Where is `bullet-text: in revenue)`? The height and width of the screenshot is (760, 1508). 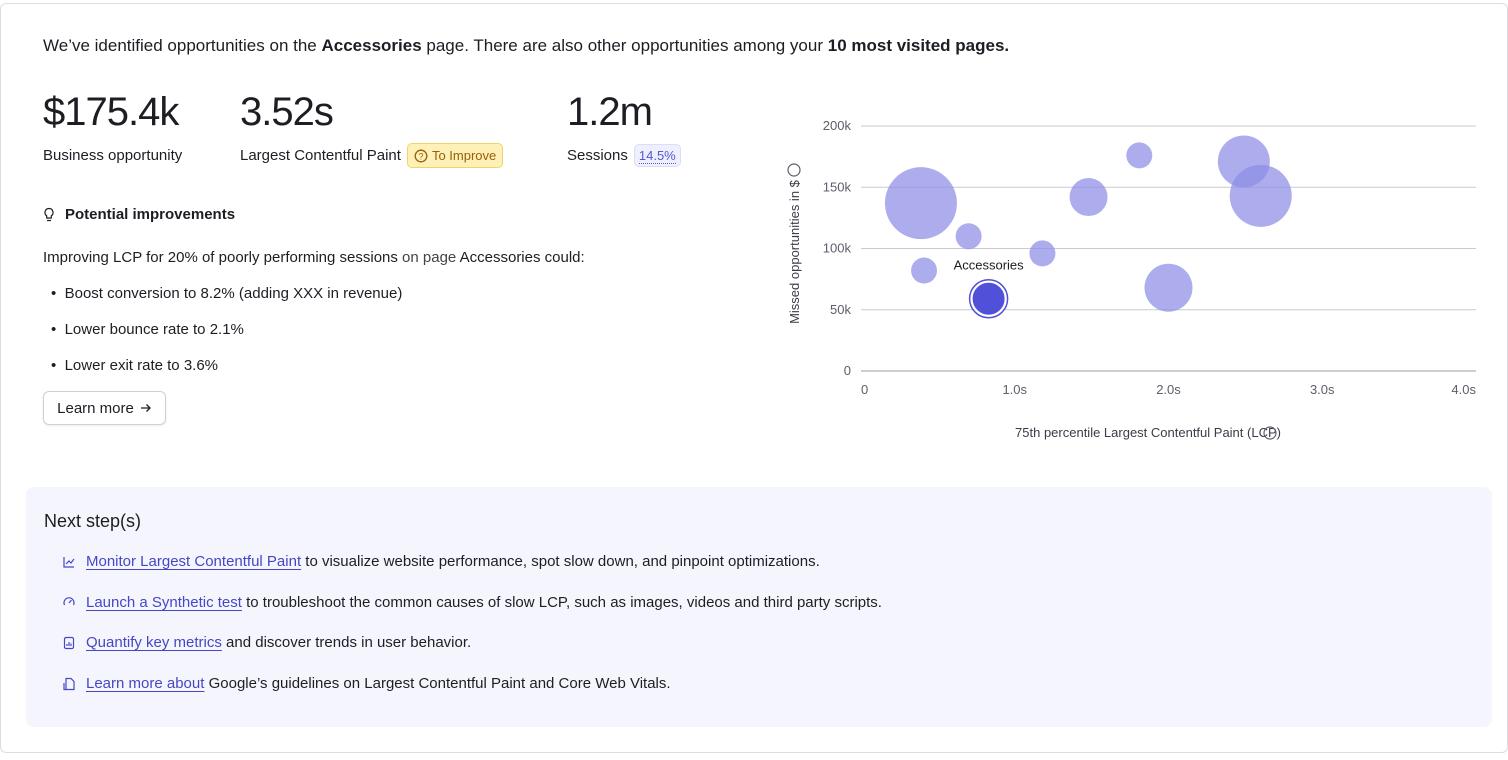 bullet-text: in revenue) is located at coordinates (363, 293).